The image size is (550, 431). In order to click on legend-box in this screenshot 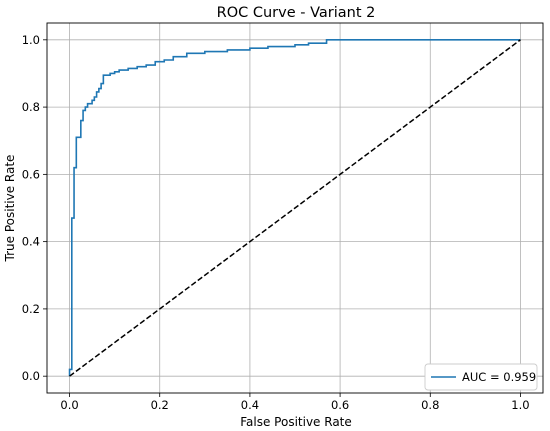, I will do `click(481, 377)`.